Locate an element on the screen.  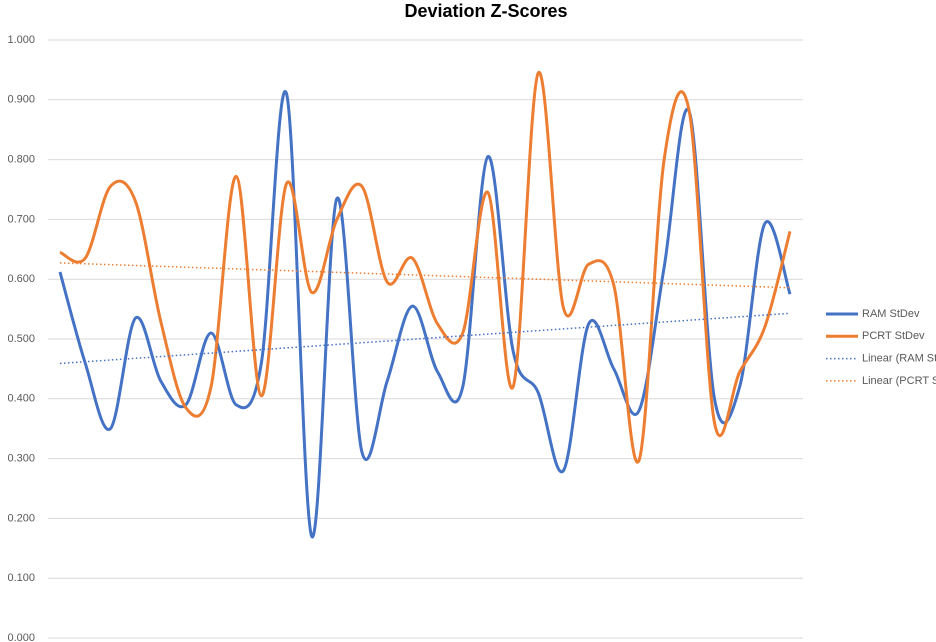
y-tick-label: 0.000 is located at coordinates (21, 637).